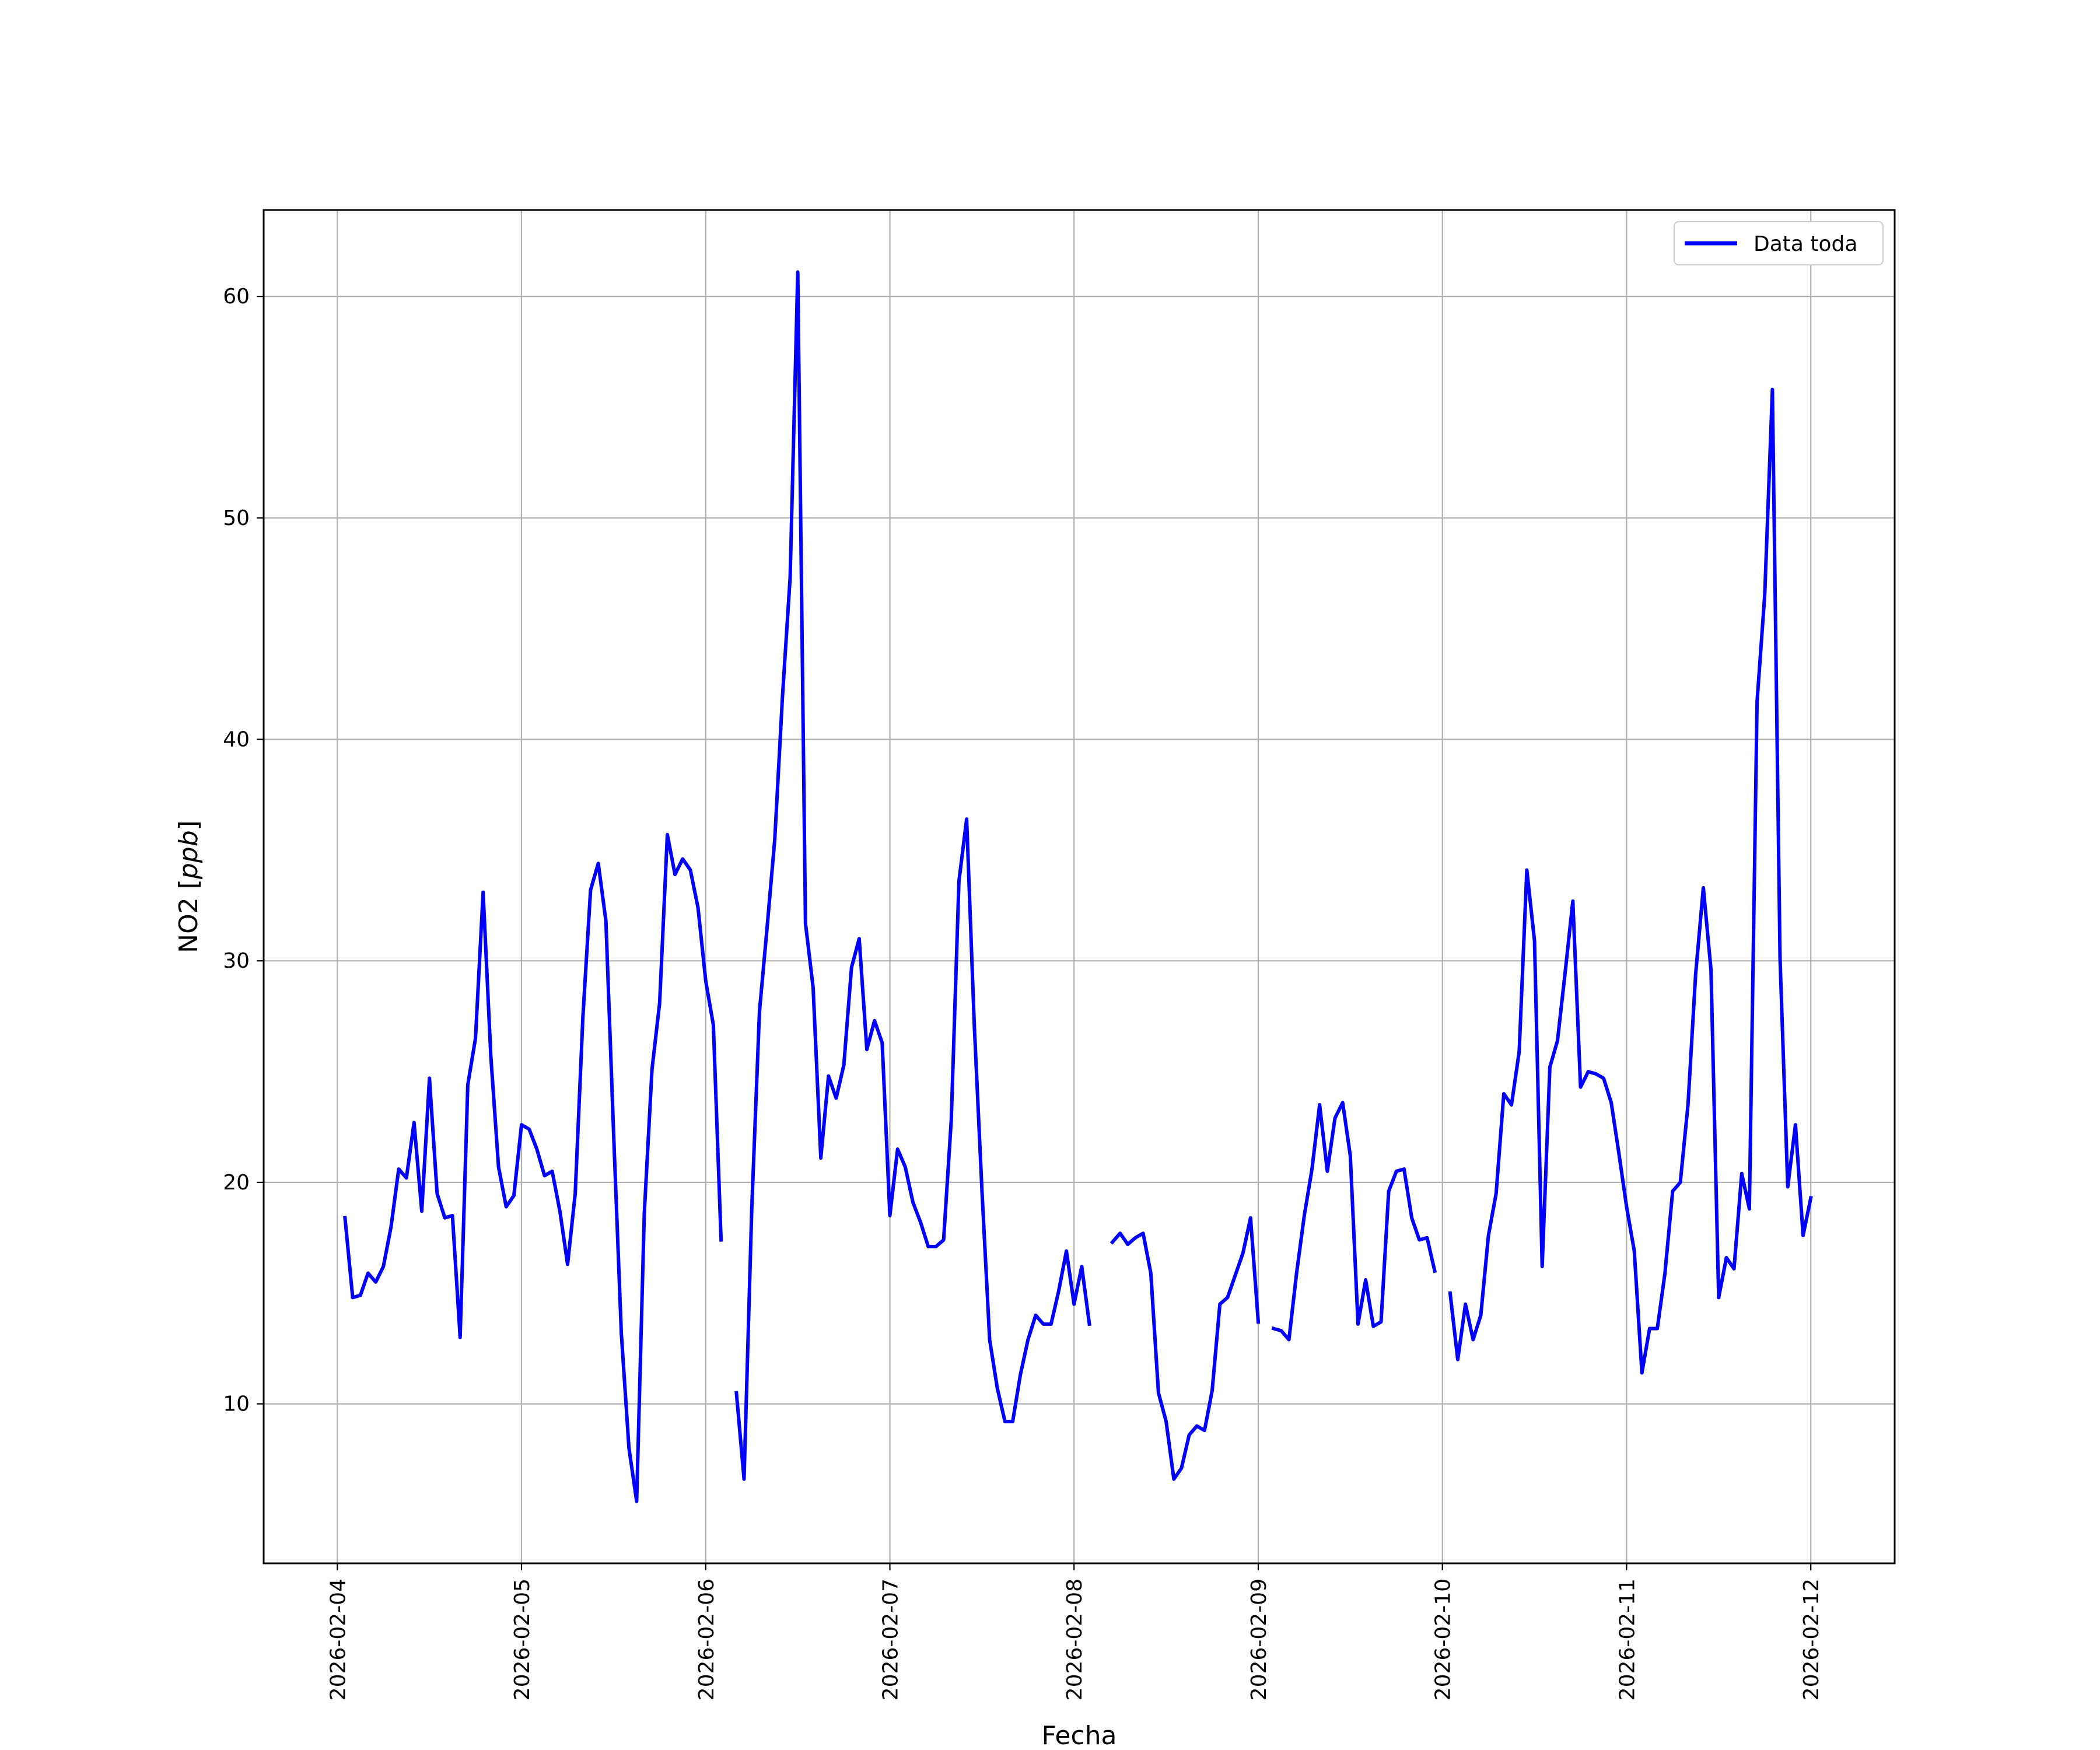  I want to click on x-tick-label: 2026-02-05, so click(522, 1639).